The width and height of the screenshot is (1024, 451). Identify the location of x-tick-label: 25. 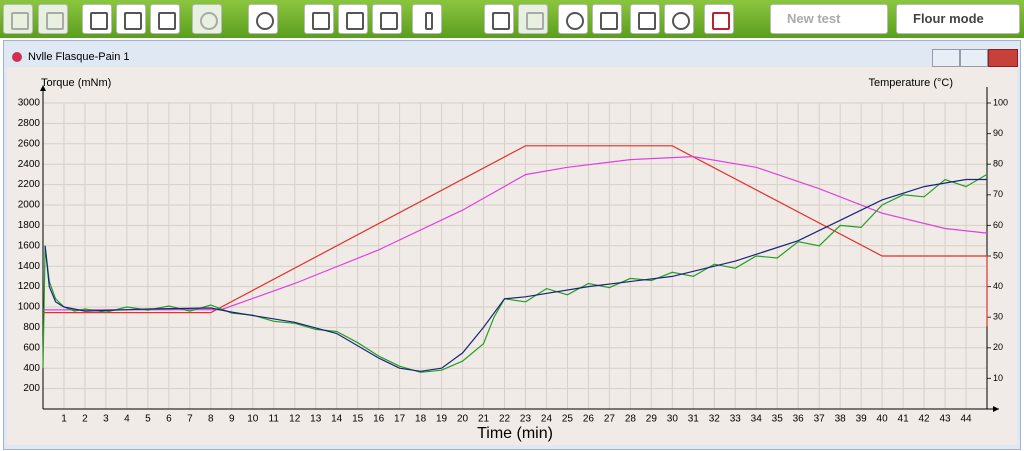
(568, 419).